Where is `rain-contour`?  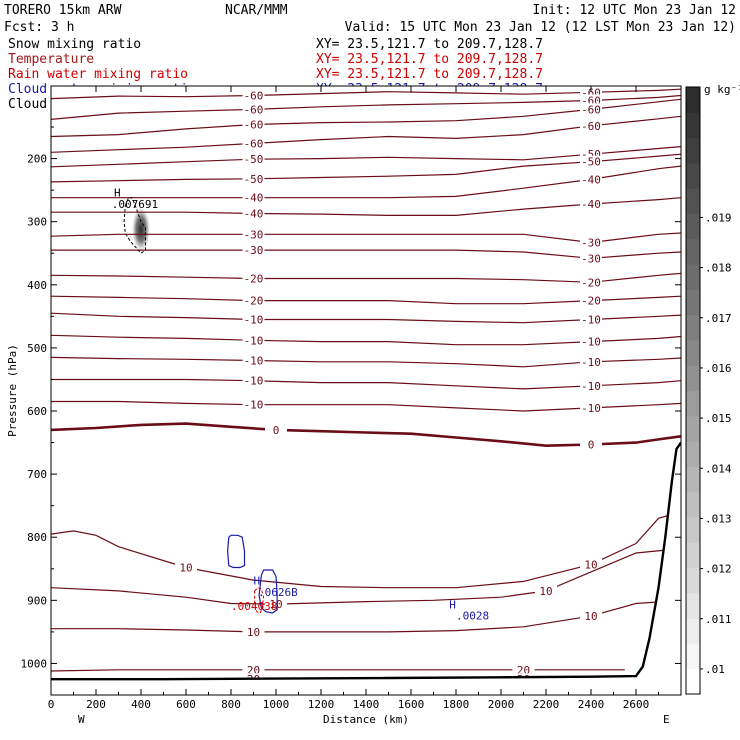
rain-contour is located at coordinates (259, 600).